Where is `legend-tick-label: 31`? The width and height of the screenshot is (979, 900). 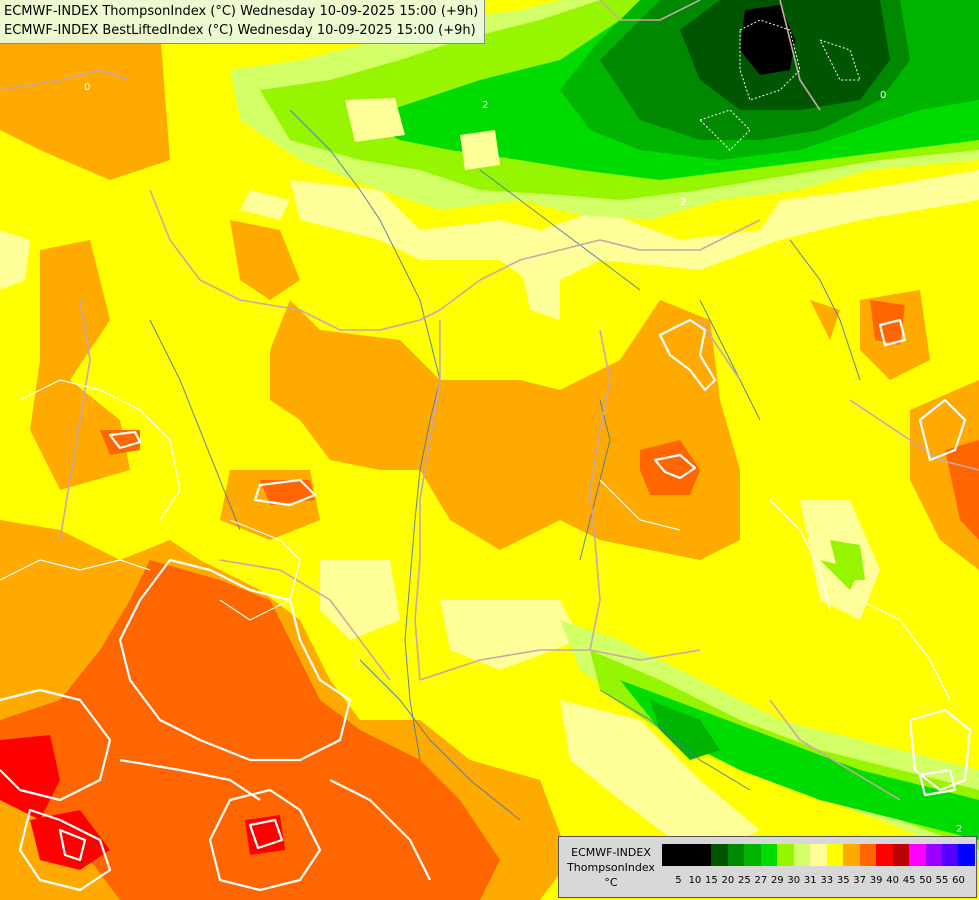 legend-tick-label: 31 is located at coordinates (810, 880).